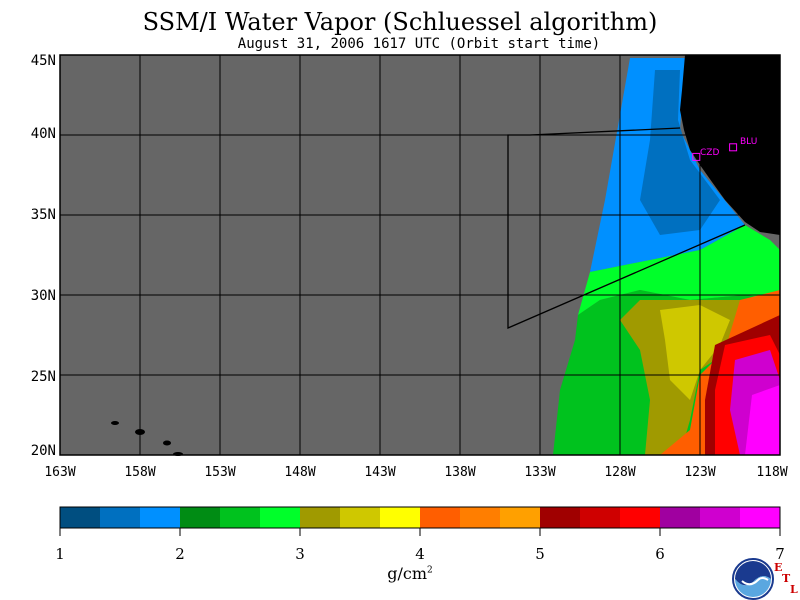 Image resolution: width=800 pixels, height=600 pixels. Describe the element at coordinates (380, 472) in the screenshot. I see `lon-label-143w: 143W` at that location.